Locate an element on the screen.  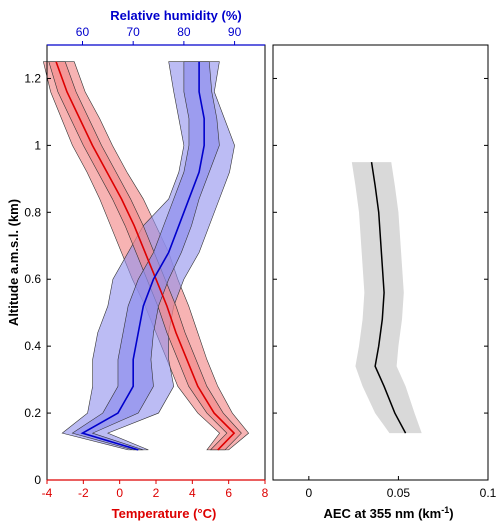
temperature-axis-title: Temperature (°C) is located at coordinates (164, 513).